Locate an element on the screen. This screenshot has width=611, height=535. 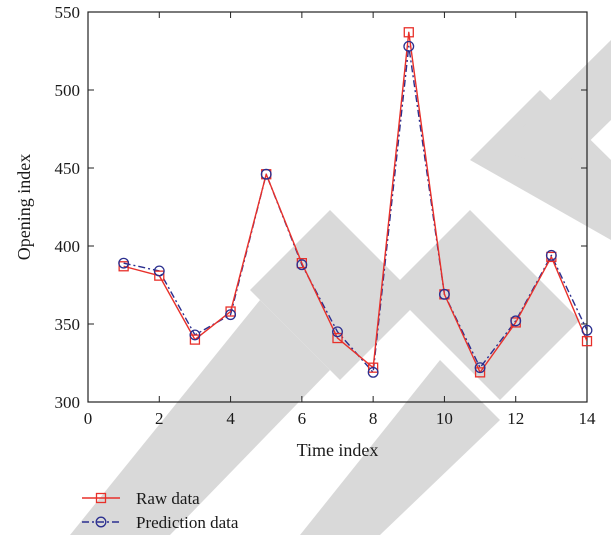
legend: Raw data Prediction data is located at coordinates (160, 510).